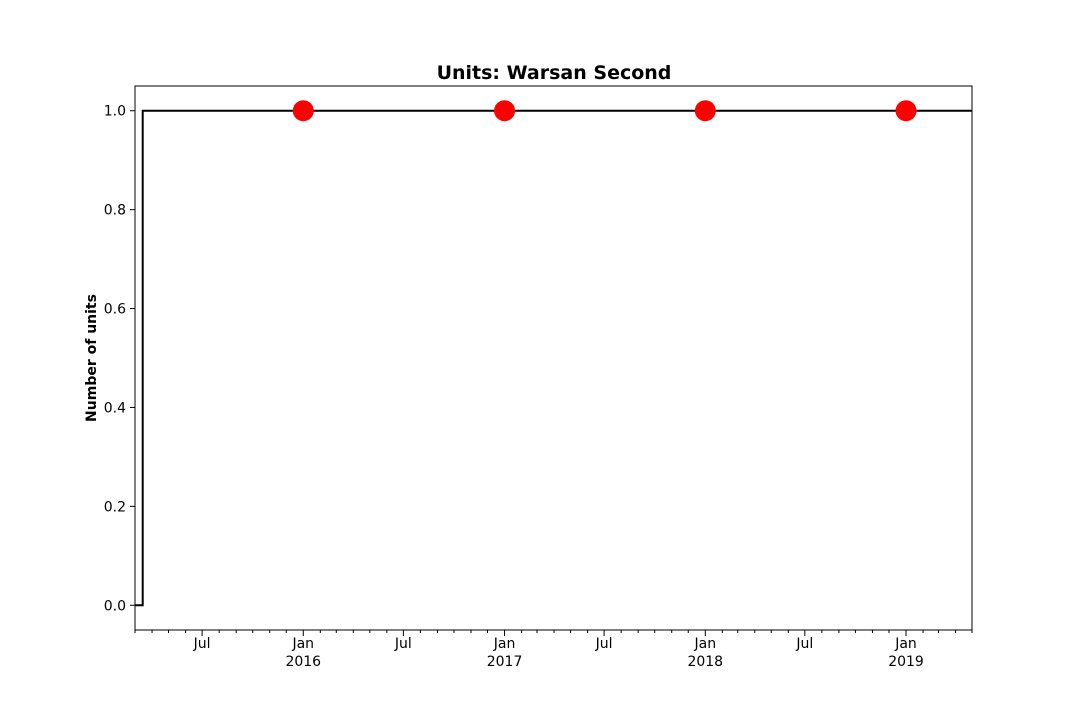  What do you see at coordinates (115, 112) in the screenshot?
I see `y-tick-label: 1.0` at bounding box center [115, 112].